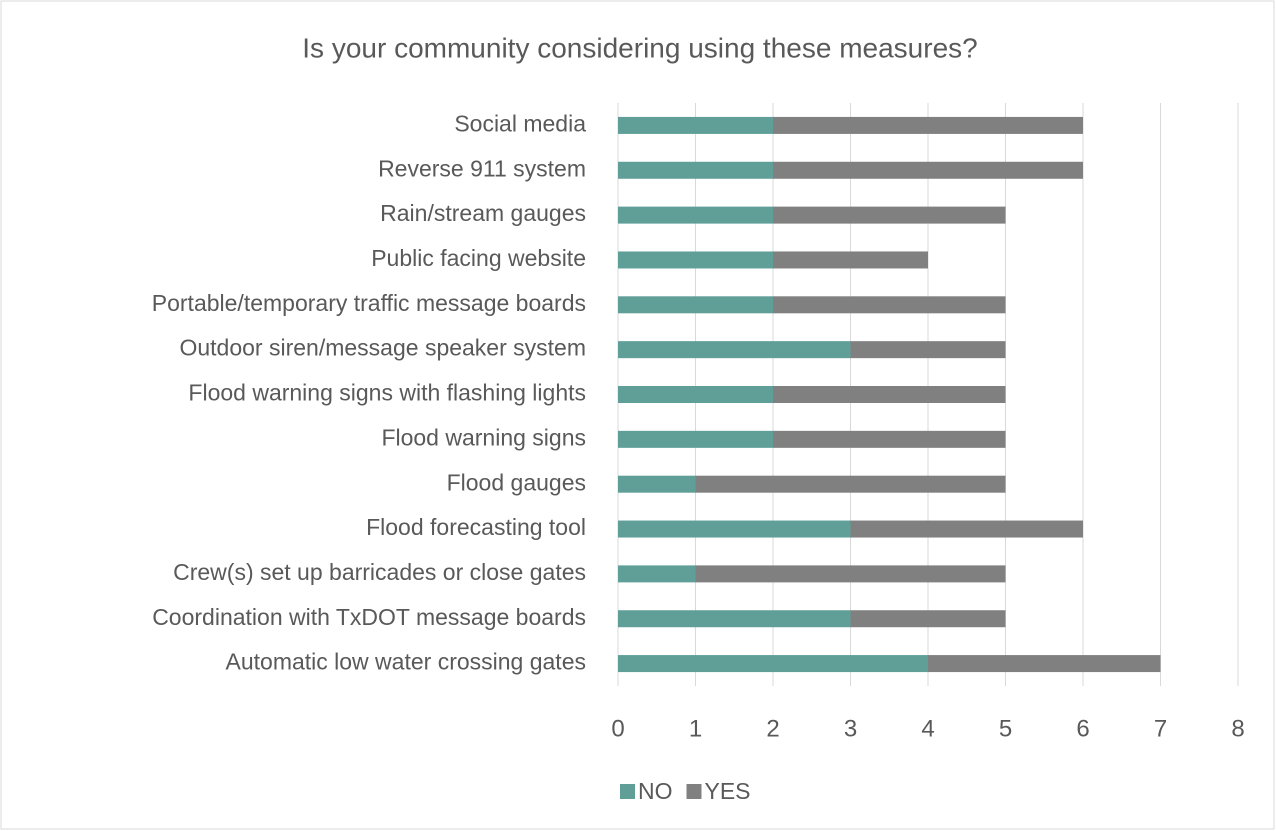  Describe the element at coordinates (520, 124) in the screenshot. I see `y-tick-label: Social media` at that location.